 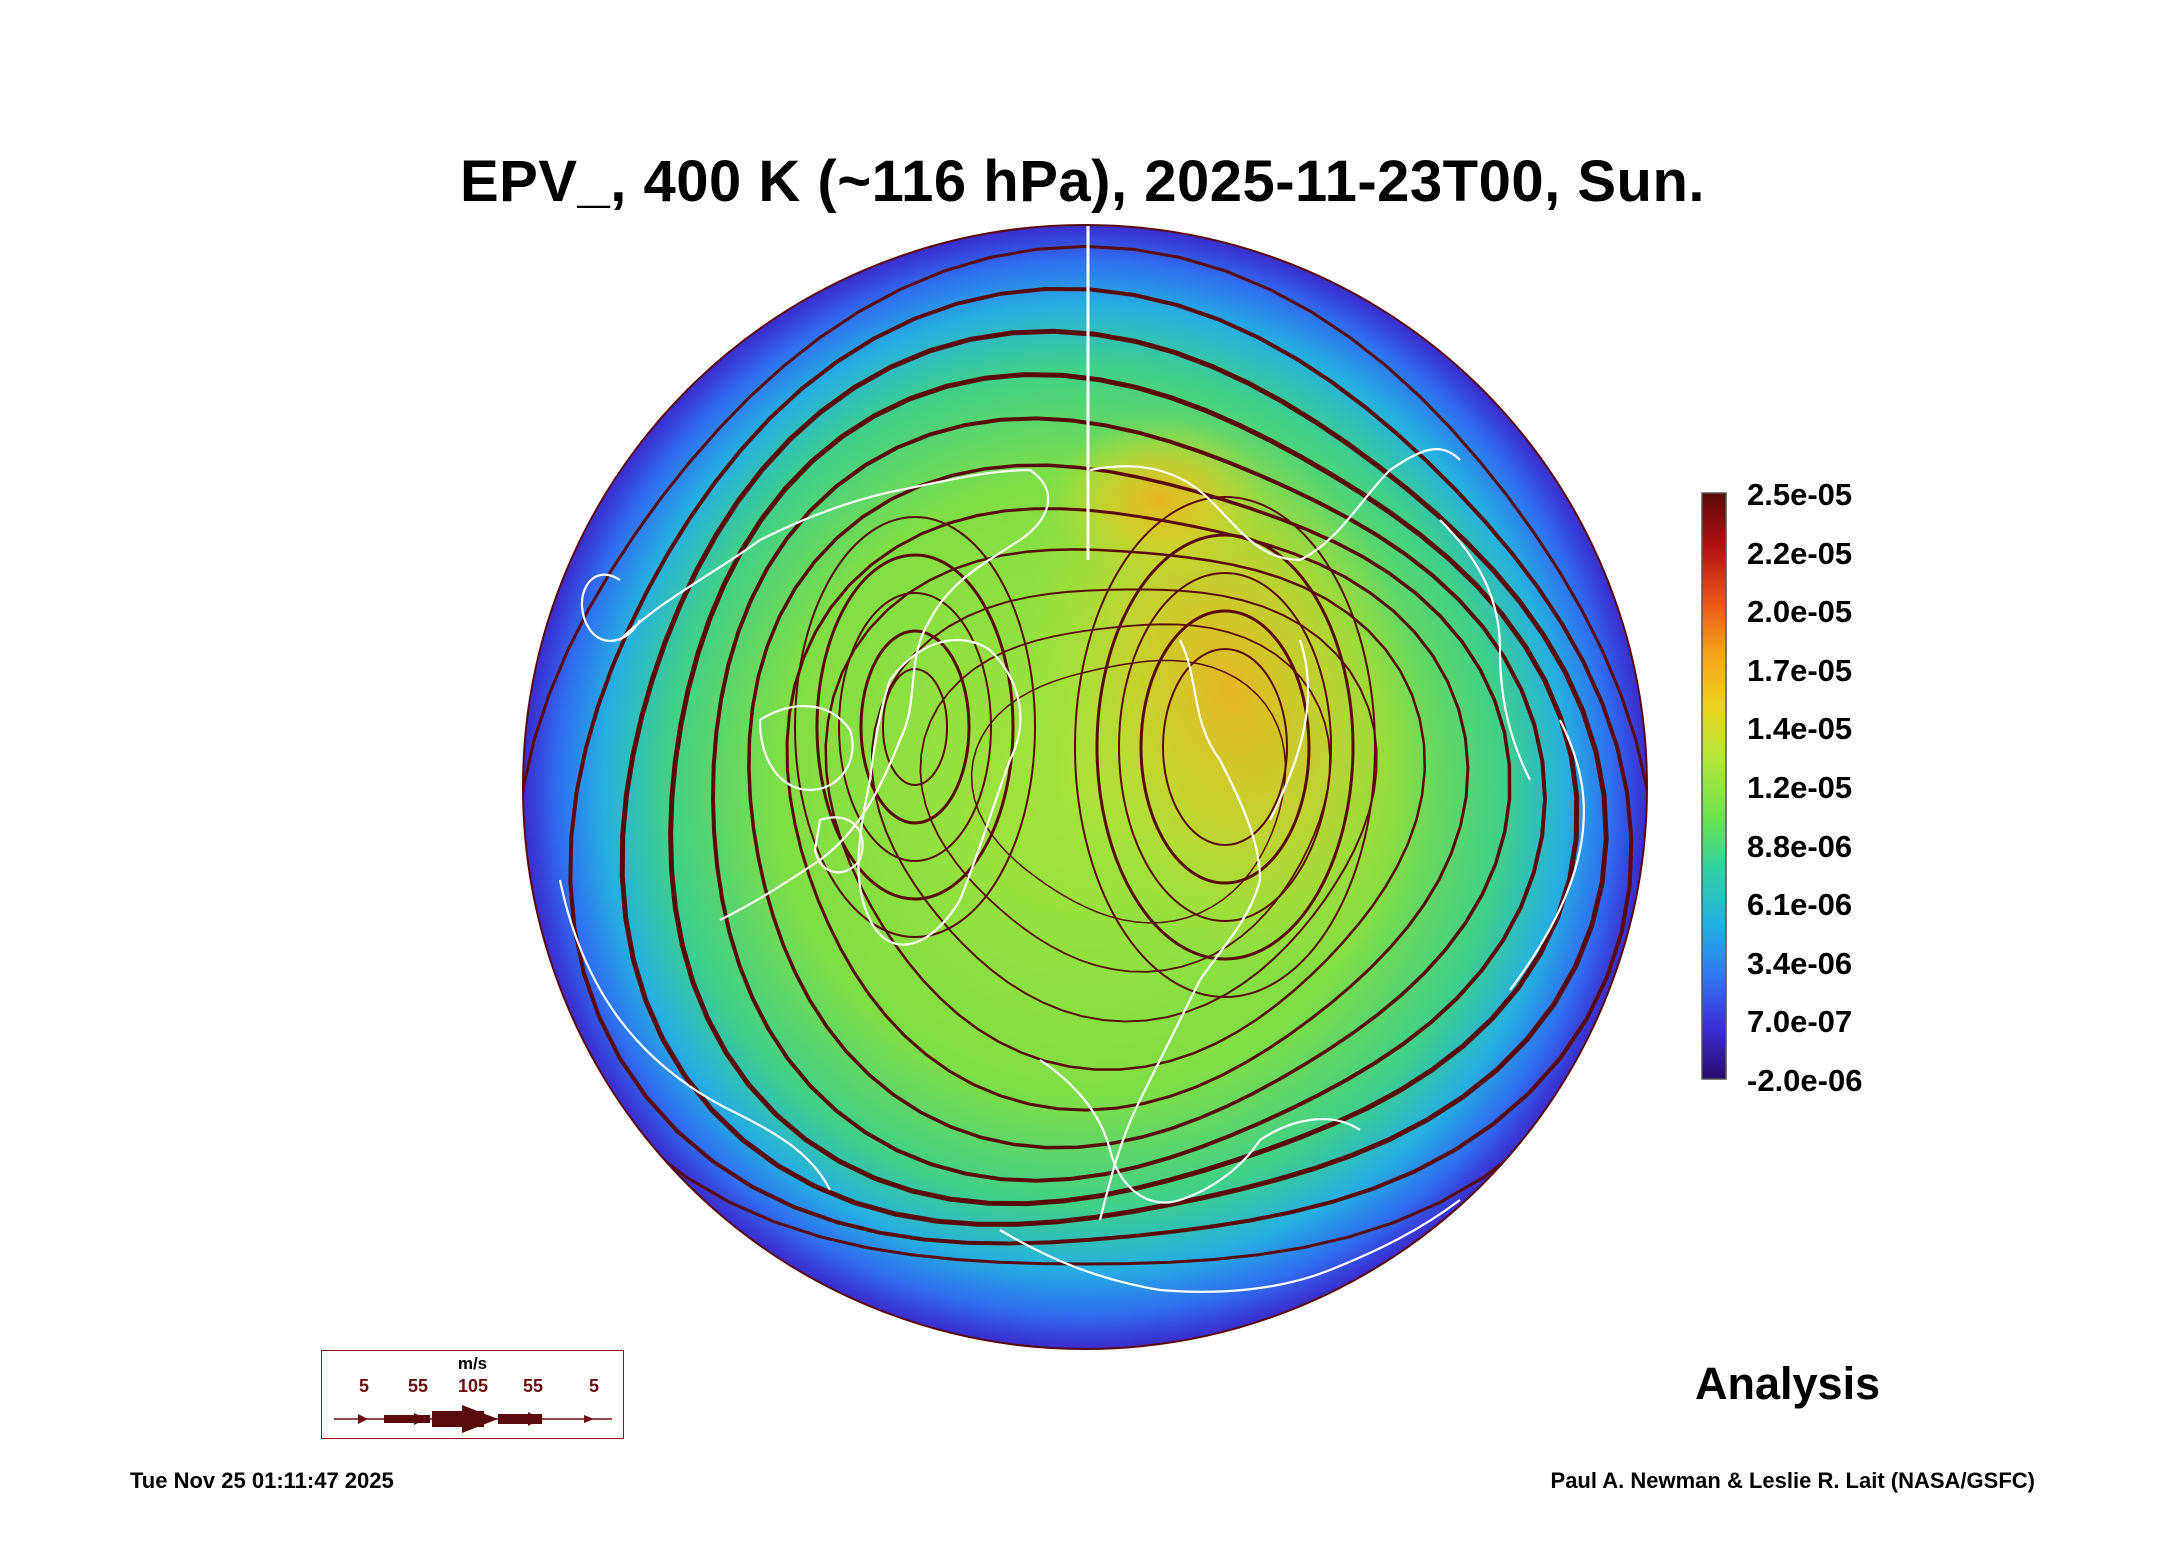 I want to click on coastline-pacific-americas, so click(x=694, y=1035).